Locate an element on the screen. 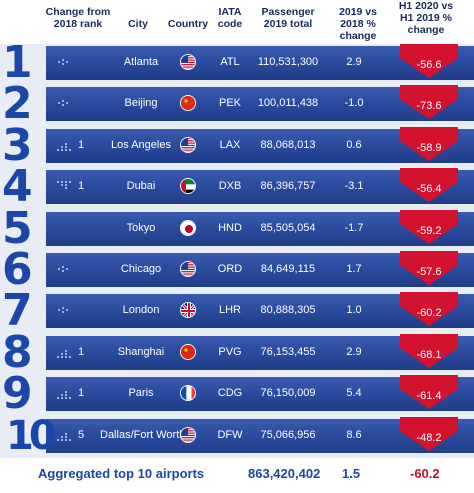  city-name: Atlanta is located at coordinates (141, 62).